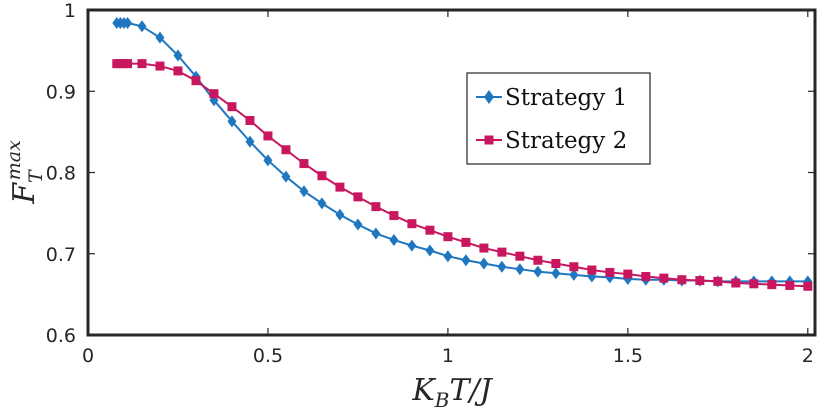  What do you see at coordinates (61, 255) in the screenshot?
I see `y-tick-label: 0.7` at bounding box center [61, 255].